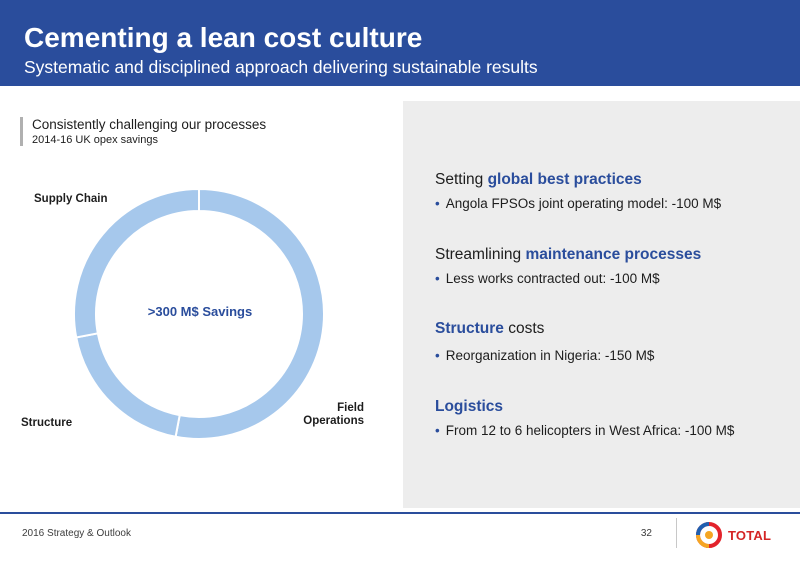 This screenshot has height=582, width=800. I want to click on donut-chart, so click(199, 313).